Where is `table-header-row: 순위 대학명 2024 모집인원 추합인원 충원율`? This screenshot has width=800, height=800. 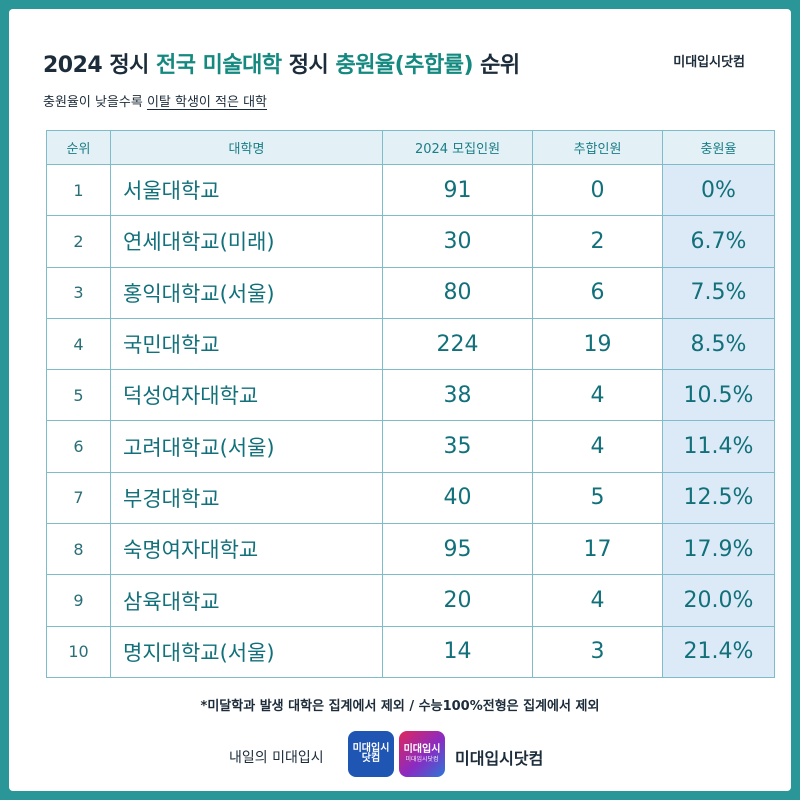 table-header-row: 순위 대학명 2024 모집인원 추합인원 충원율 is located at coordinates (410, 147).